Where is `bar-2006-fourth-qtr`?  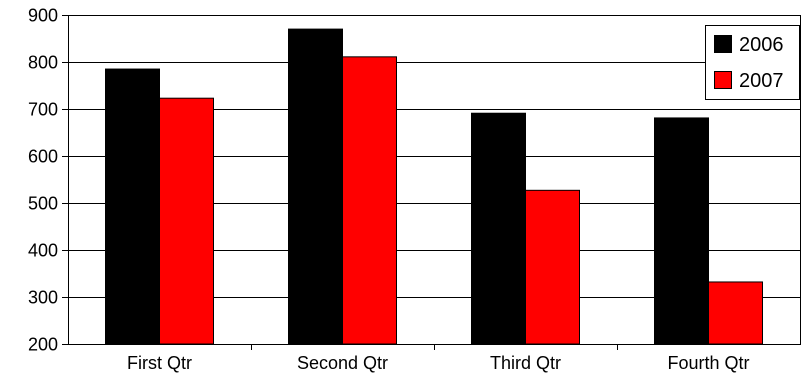 bar-2006-fourth-qtr is located at coordinates (681, 231).